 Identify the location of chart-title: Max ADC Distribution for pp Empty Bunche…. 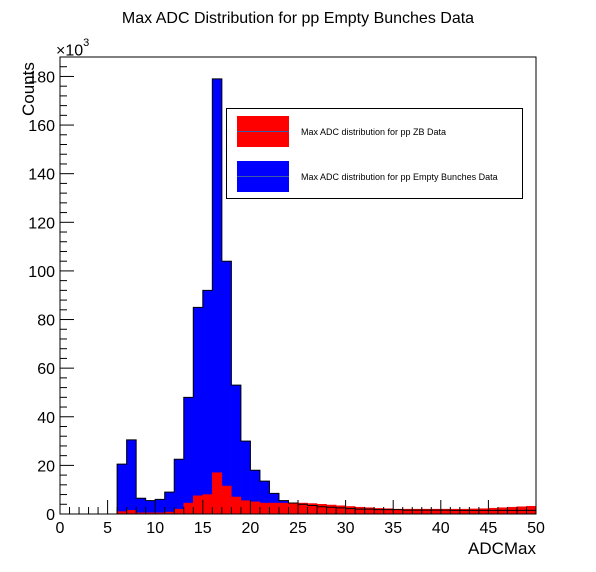
(298, 18).